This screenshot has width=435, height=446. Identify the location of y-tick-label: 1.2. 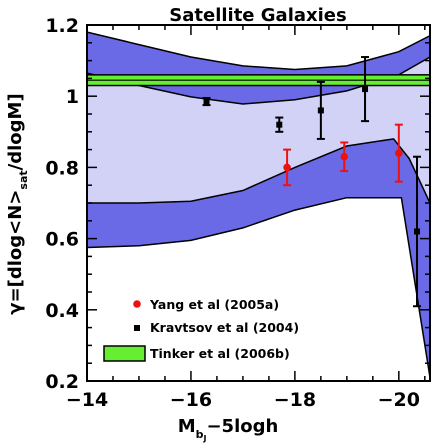
(62, 26).